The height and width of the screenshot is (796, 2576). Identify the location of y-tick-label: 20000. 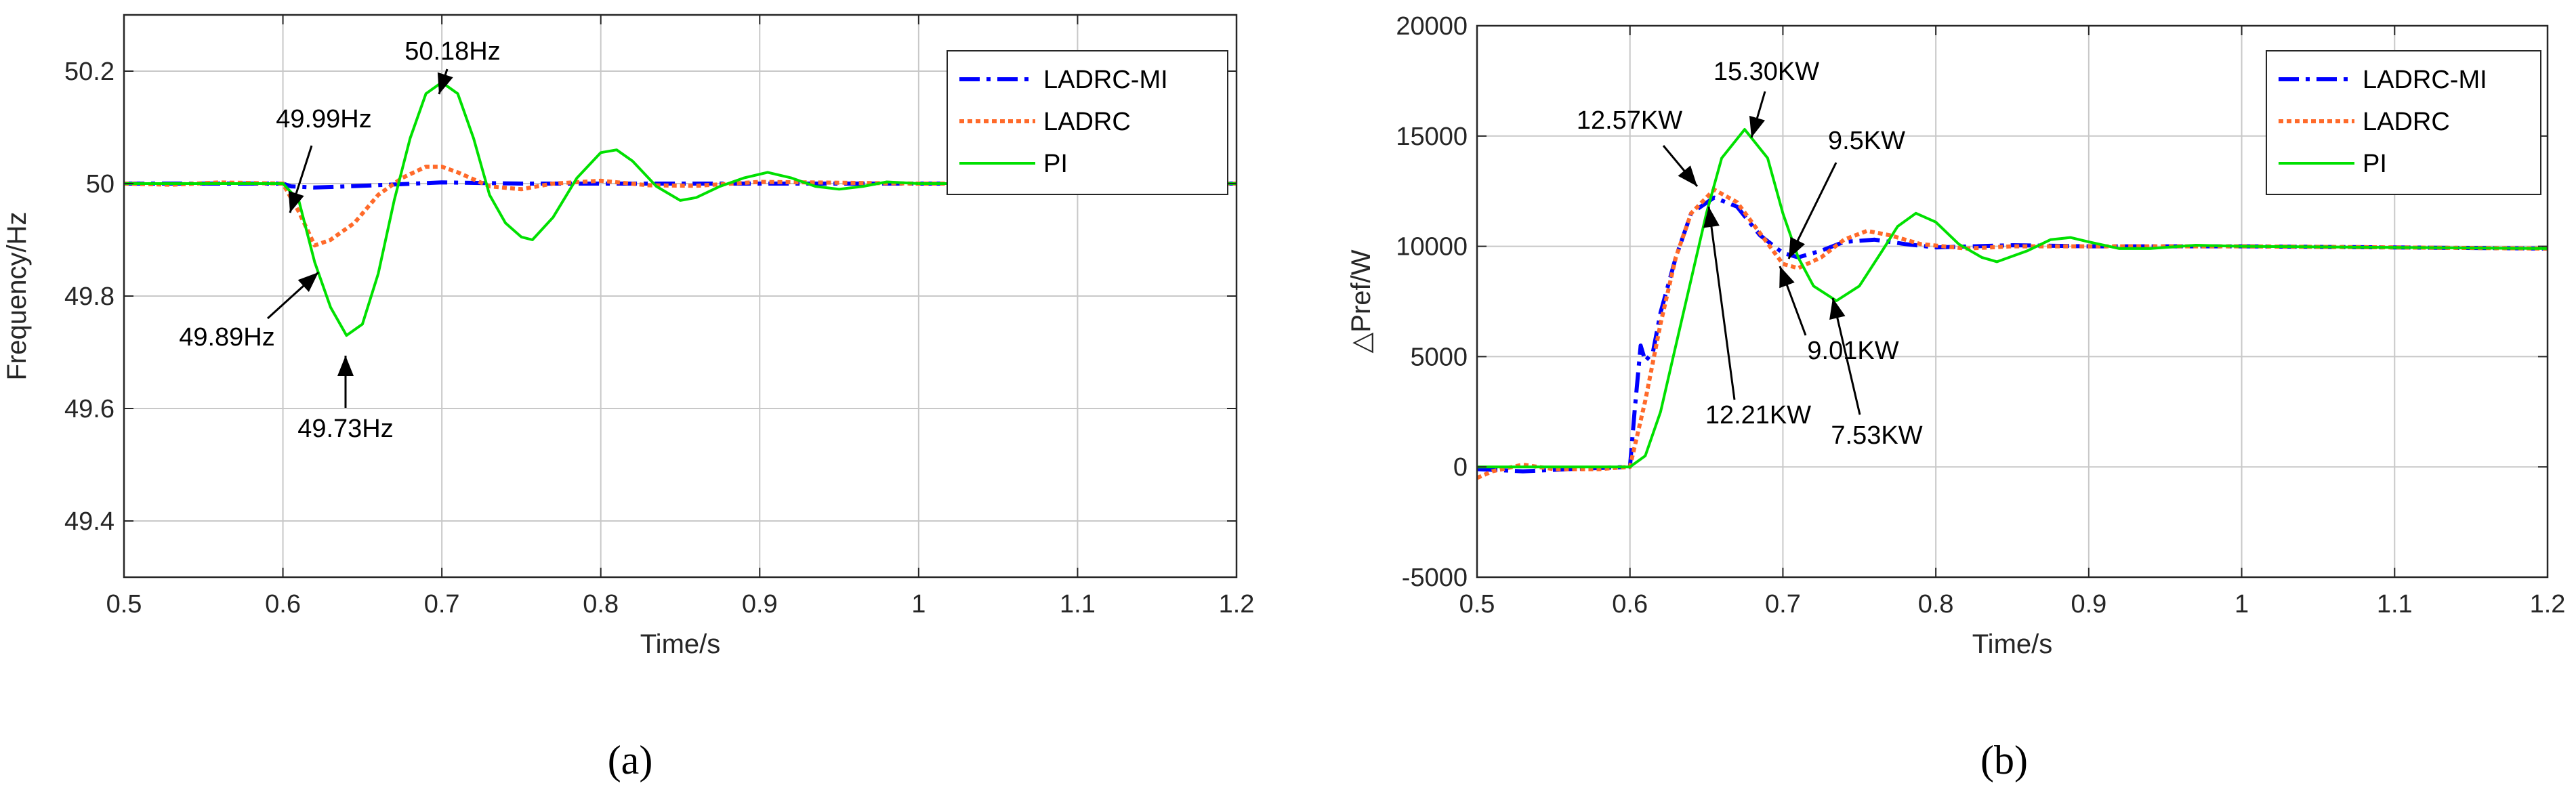
(1432, 26).